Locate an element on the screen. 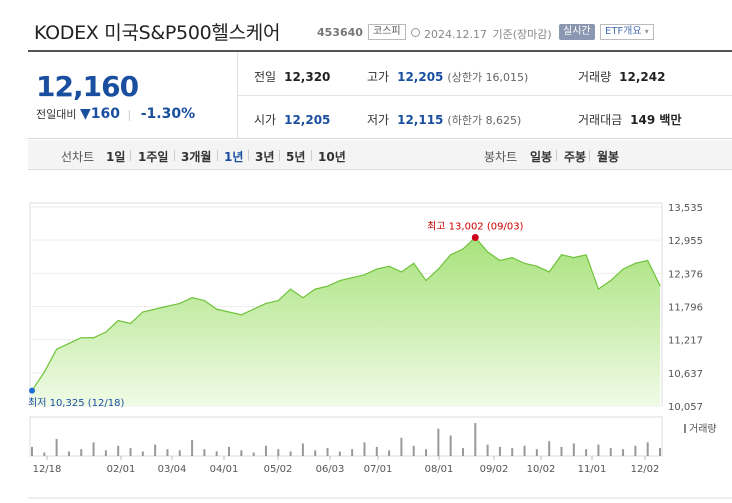 The height and width of the screenshot is (503, 732). volume-legend-icon is located at coordinates (685, 428).